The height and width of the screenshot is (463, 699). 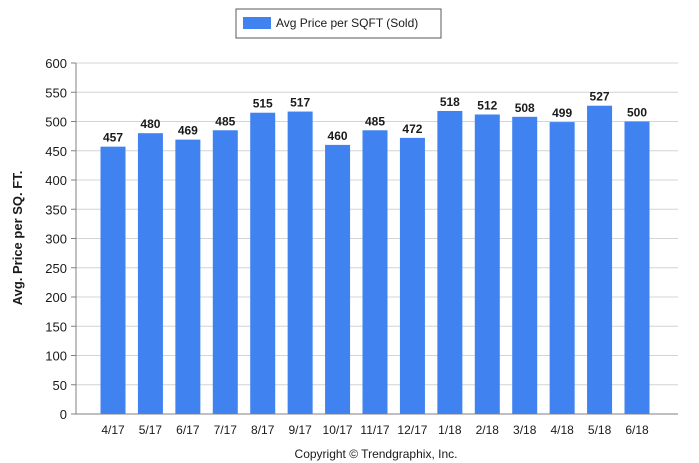 What do you see at coordinates (257, 23) in the screenshot?
I see `legend-swatch` at bounding box center [257, 23].